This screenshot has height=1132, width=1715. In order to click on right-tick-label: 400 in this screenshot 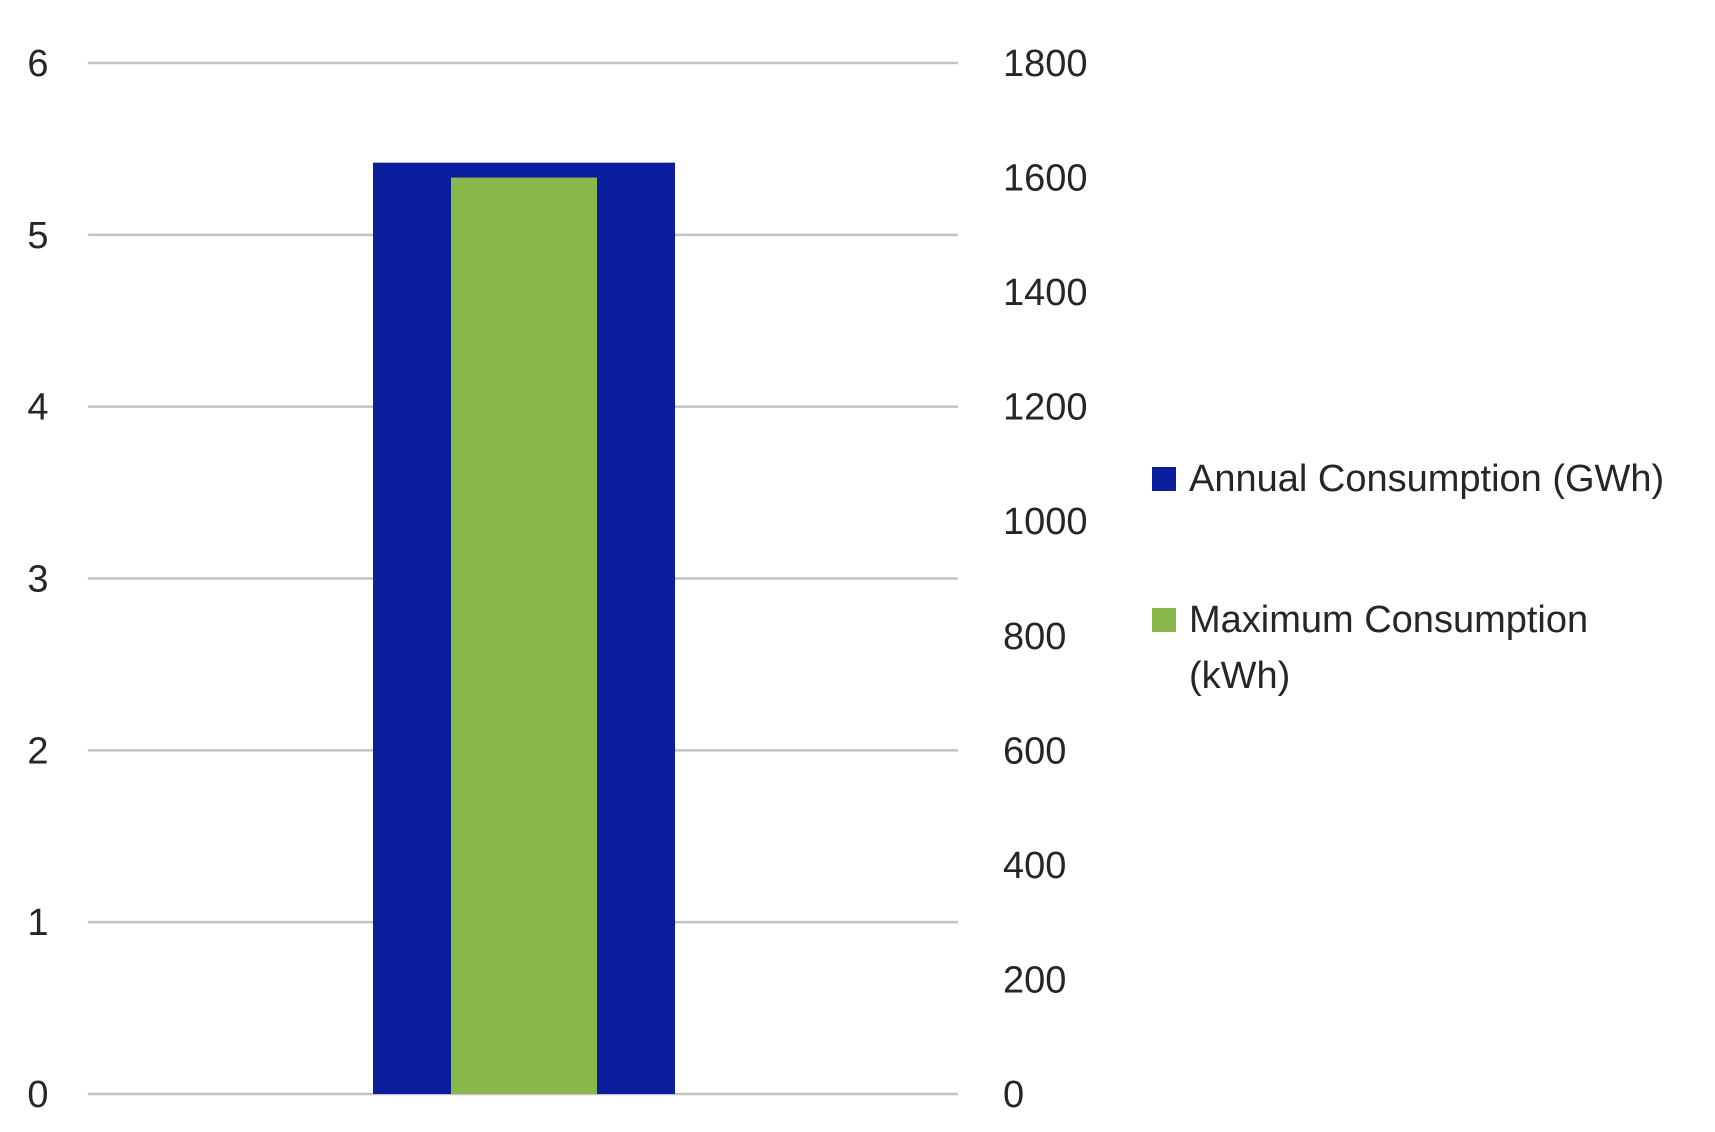, I will do `click(1034, 866)`.